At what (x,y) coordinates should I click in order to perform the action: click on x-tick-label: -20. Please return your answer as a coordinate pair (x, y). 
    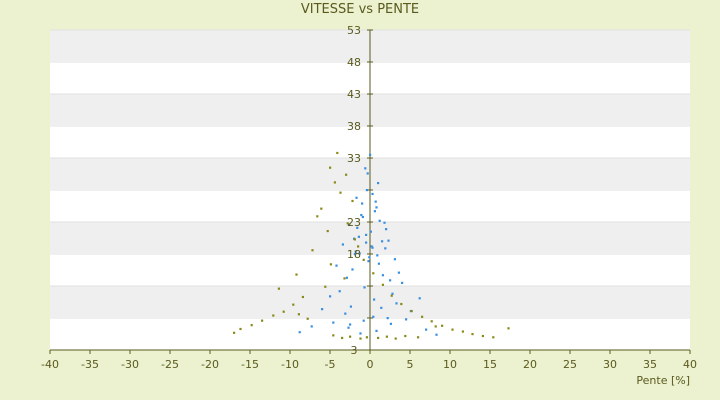
    Looking at the image, I should click on (210, 364).